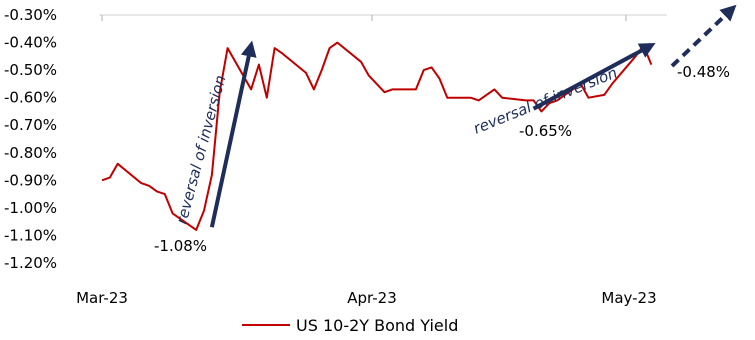  I want to click on projection-arrow-dashed, so click(703, 36).